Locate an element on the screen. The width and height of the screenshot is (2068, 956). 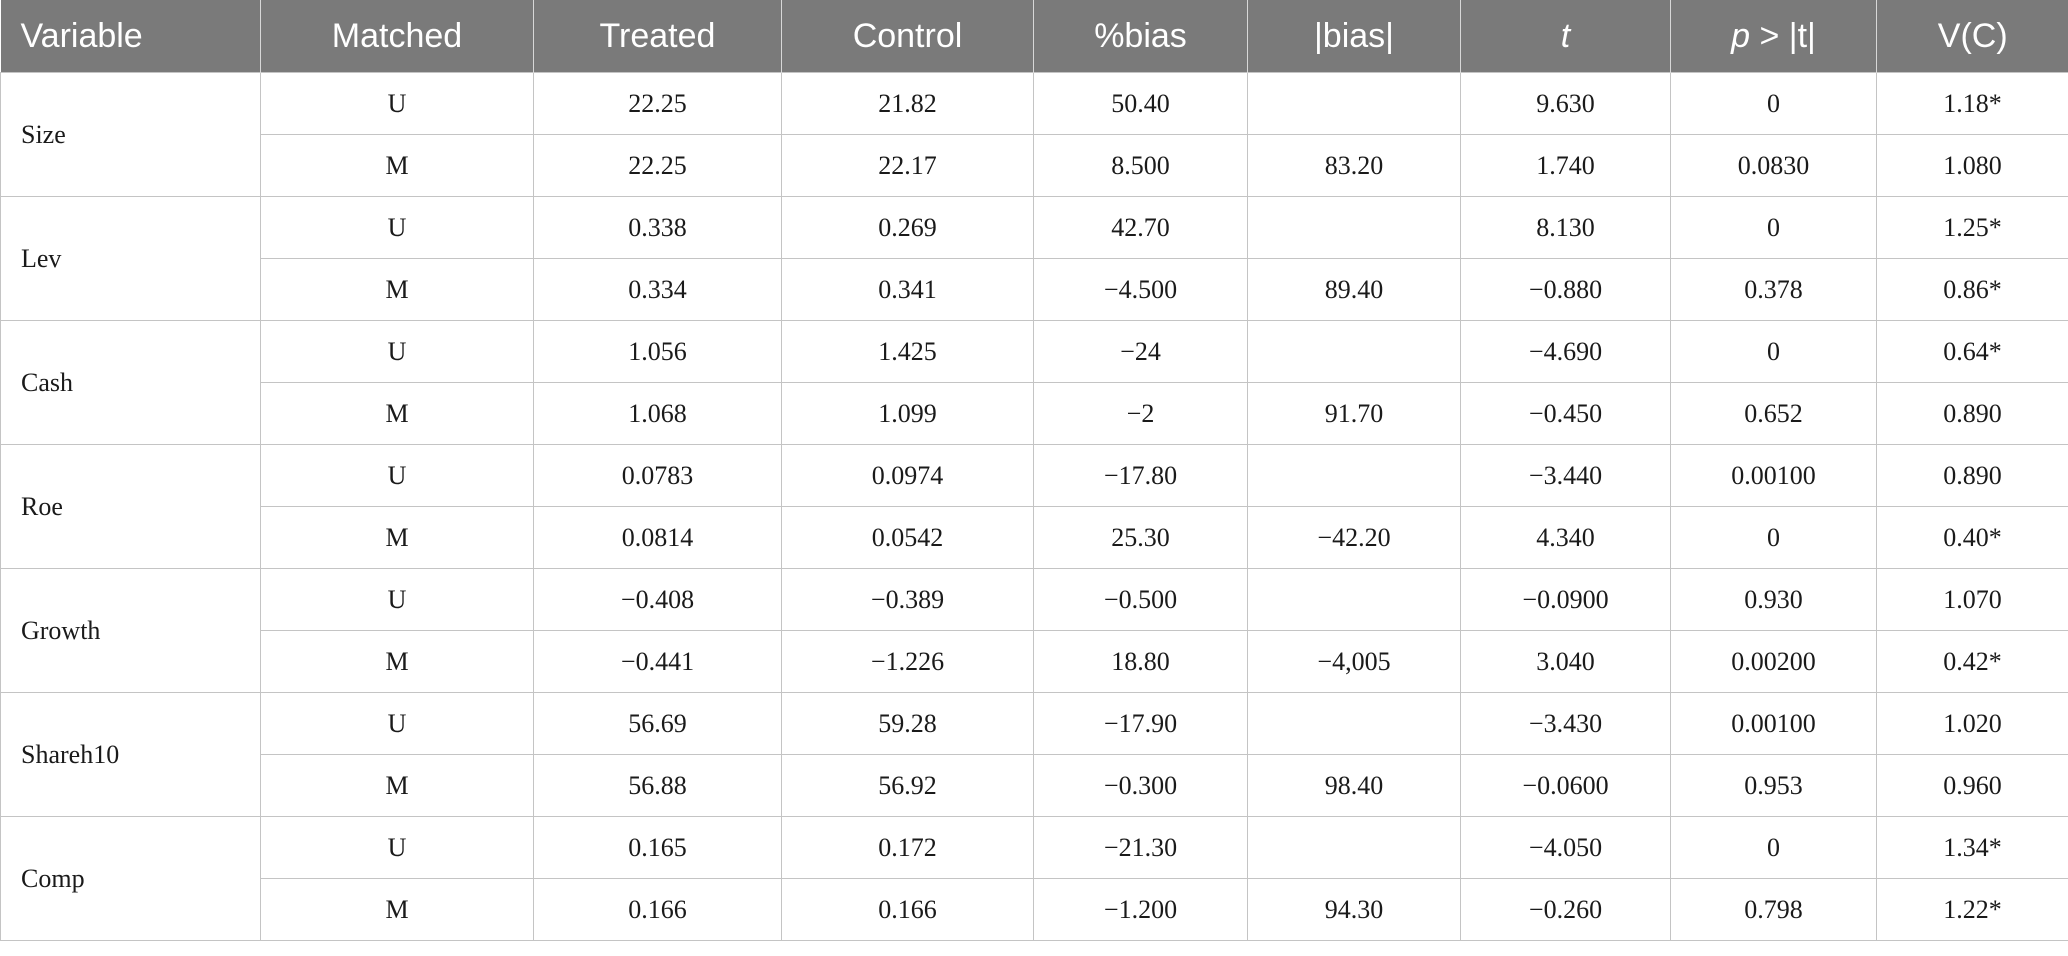
t-cell: −3.440 is located at coordinates (1565, 475).